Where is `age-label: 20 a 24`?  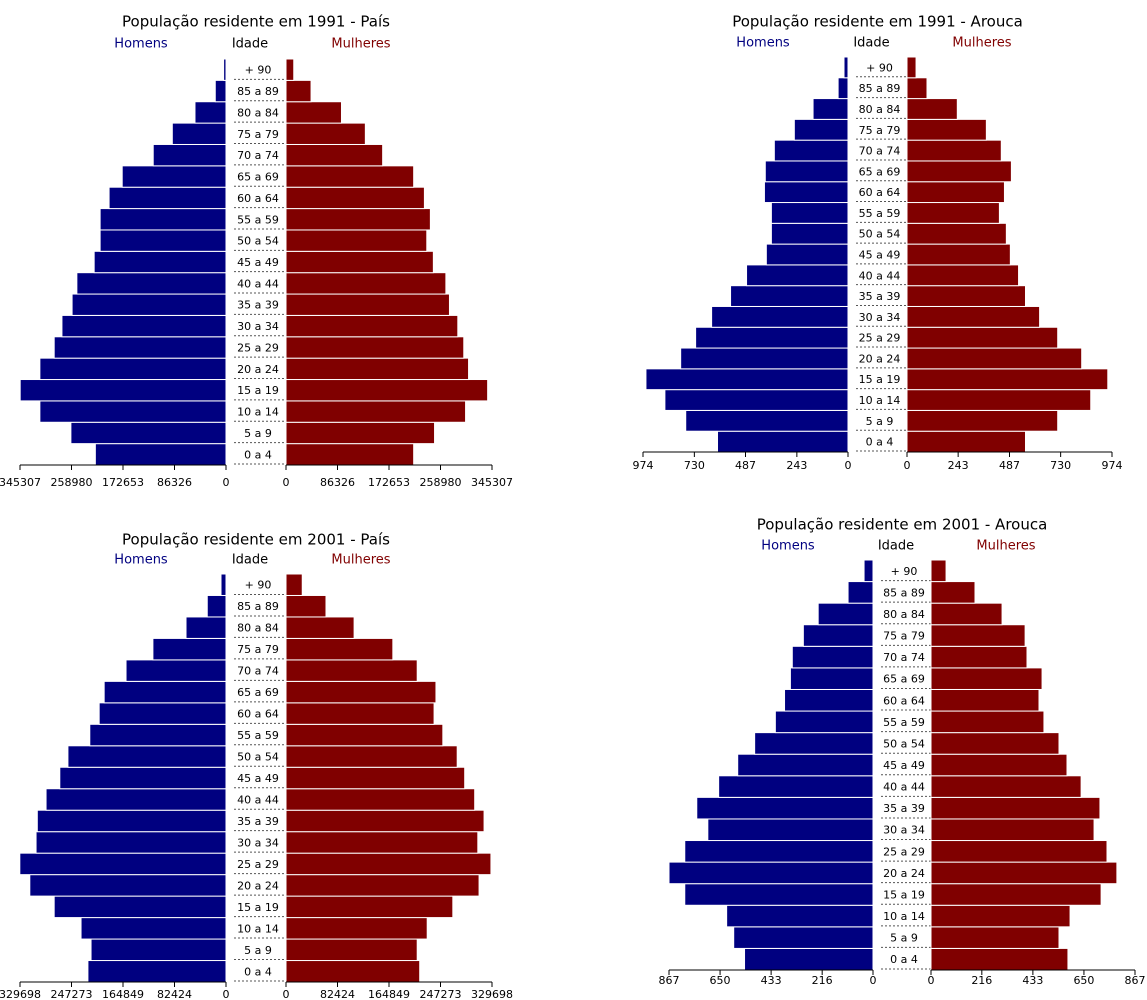
age-label: 20 a 24 is located at coordinates (904, 873).